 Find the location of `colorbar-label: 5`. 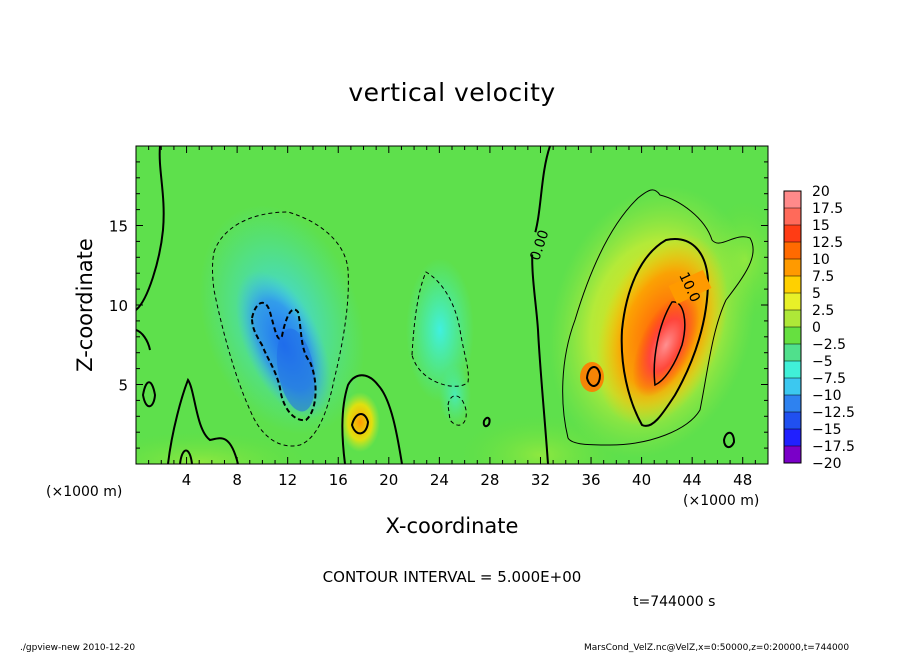

colorbar-label: 5 is located at coordinates (816, 294).